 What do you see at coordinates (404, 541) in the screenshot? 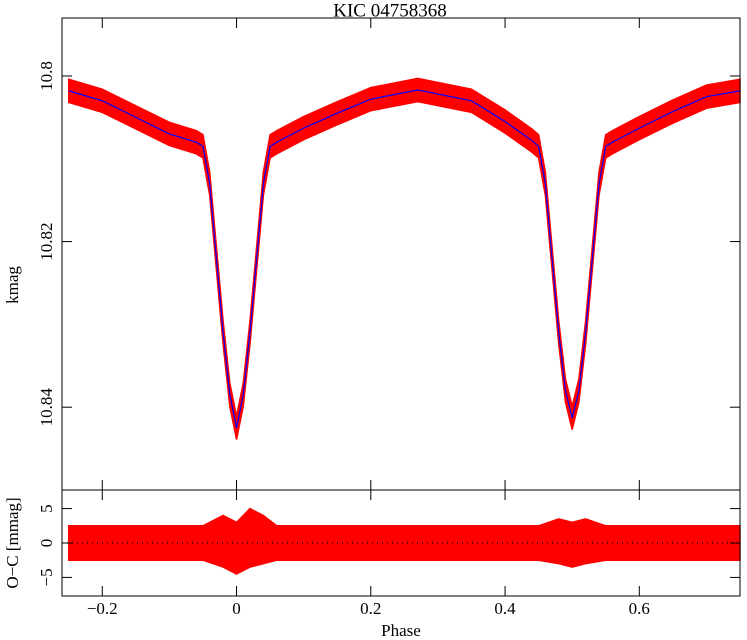
I see `scatter-band` at bounding box center [404, 541].